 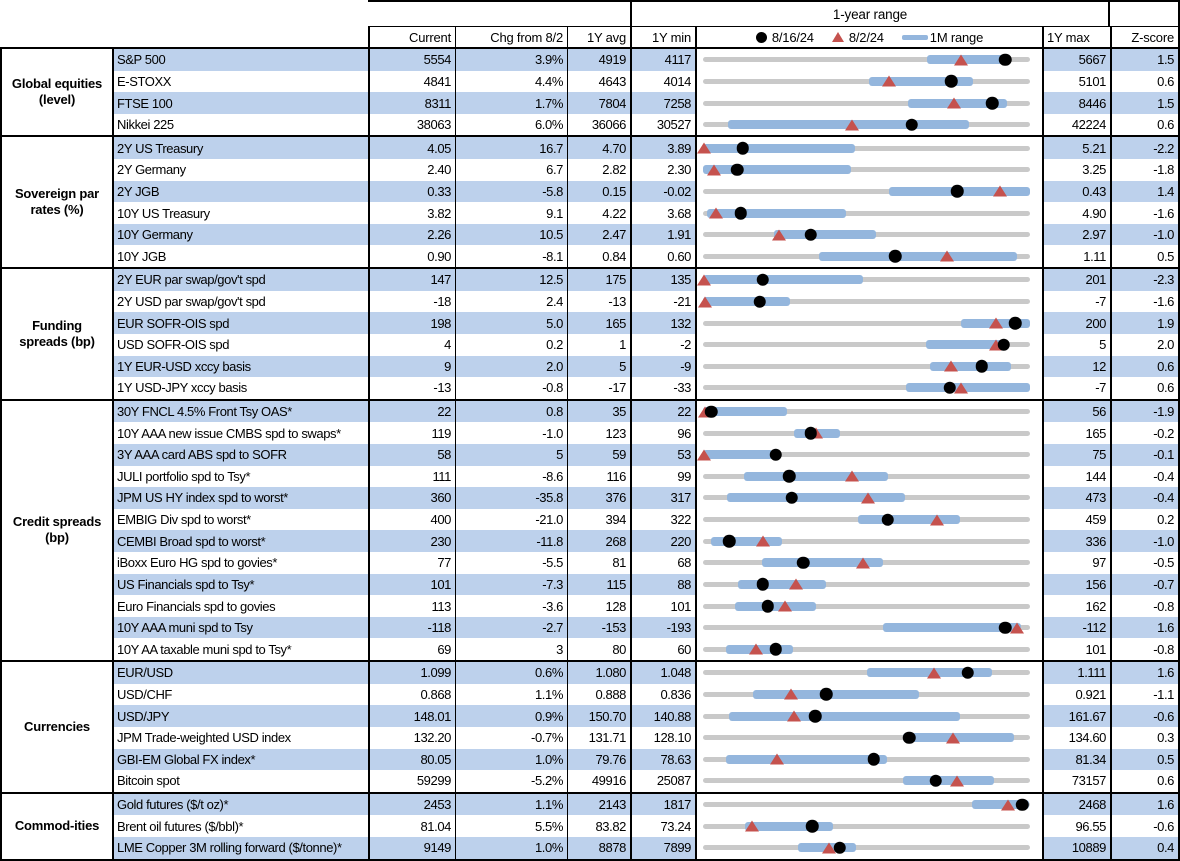 What do you see at coordinates (57, 726) in the screenshot?
I see `section-label: Currencies` at bounding box center [57, 726].